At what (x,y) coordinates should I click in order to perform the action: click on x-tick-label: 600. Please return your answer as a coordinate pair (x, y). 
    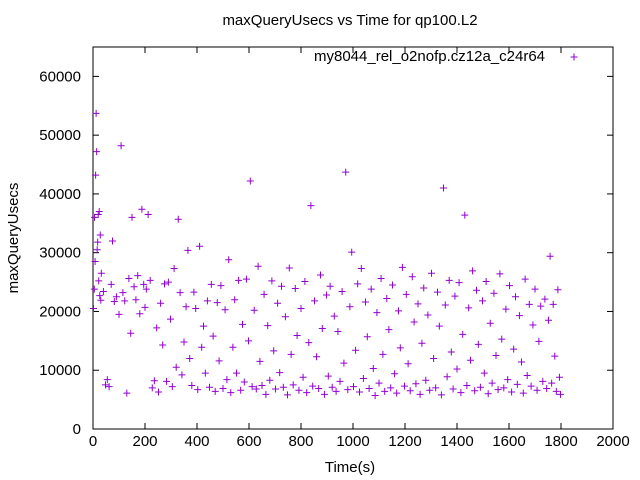
    Looking at the image, I should click on (248, 441).